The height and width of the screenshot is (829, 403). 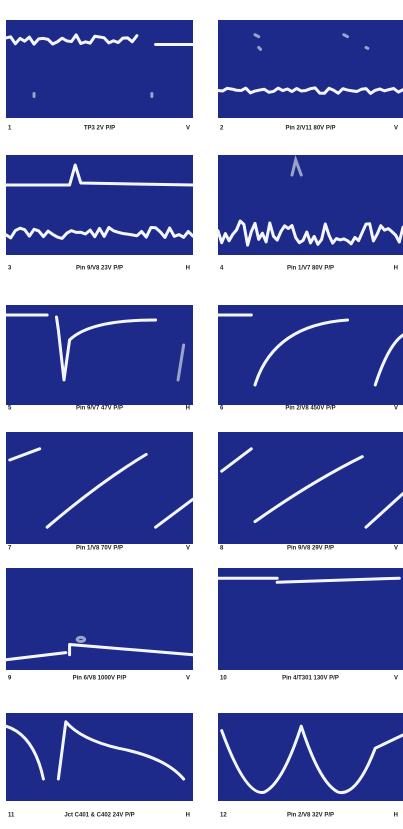 I want to click on panel-label: Pin 4/T301 130V P/P, so click(x=310, y=679).